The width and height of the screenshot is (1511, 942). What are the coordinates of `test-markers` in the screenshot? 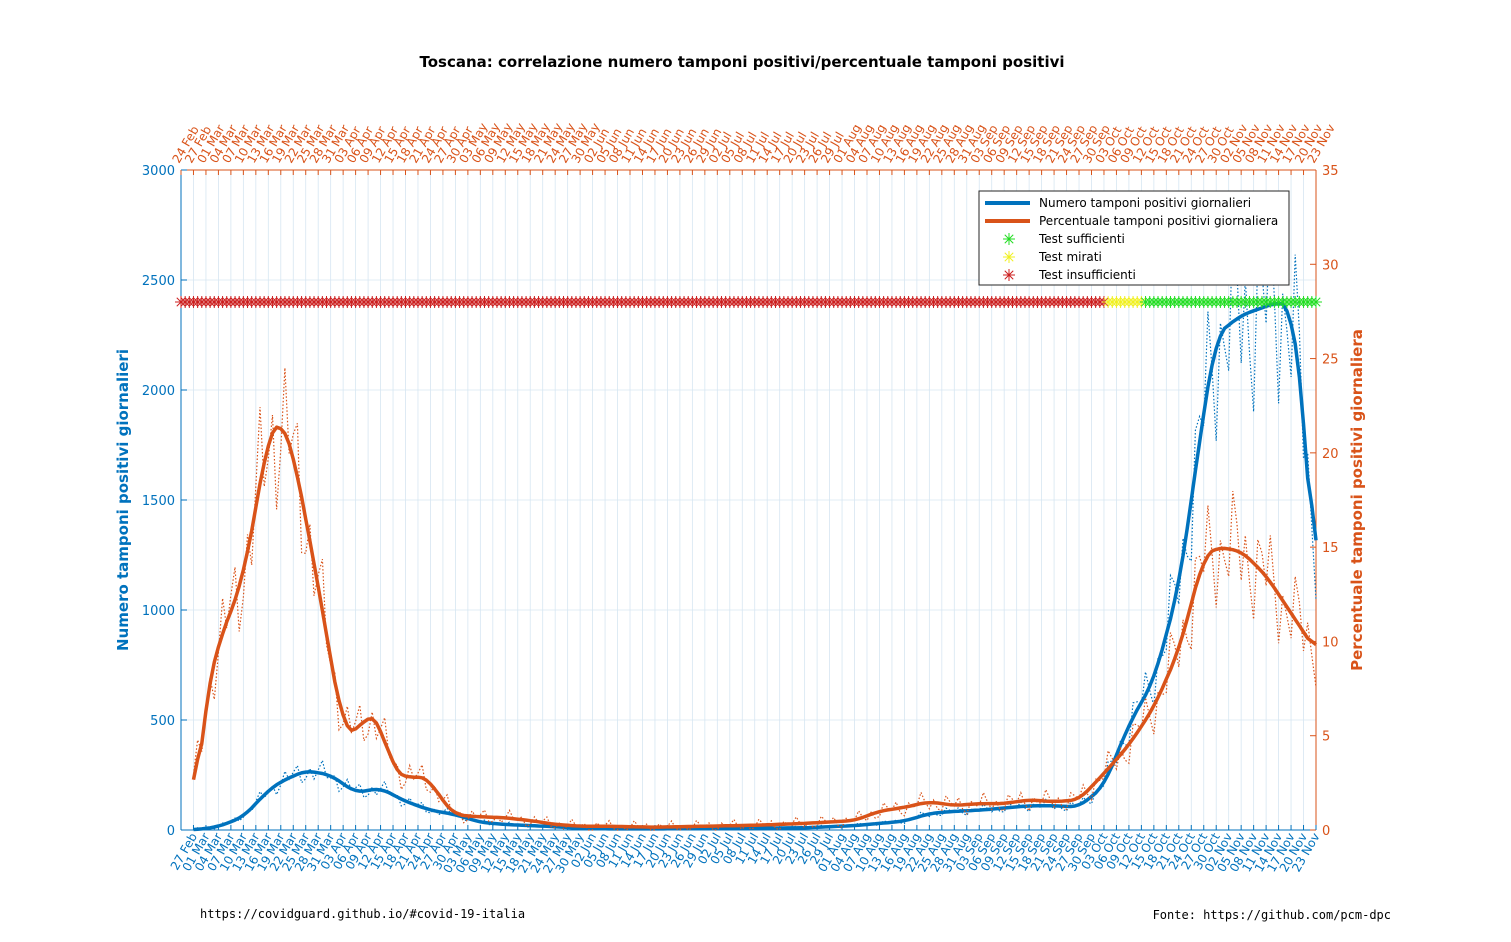 It's located at (748, 302).